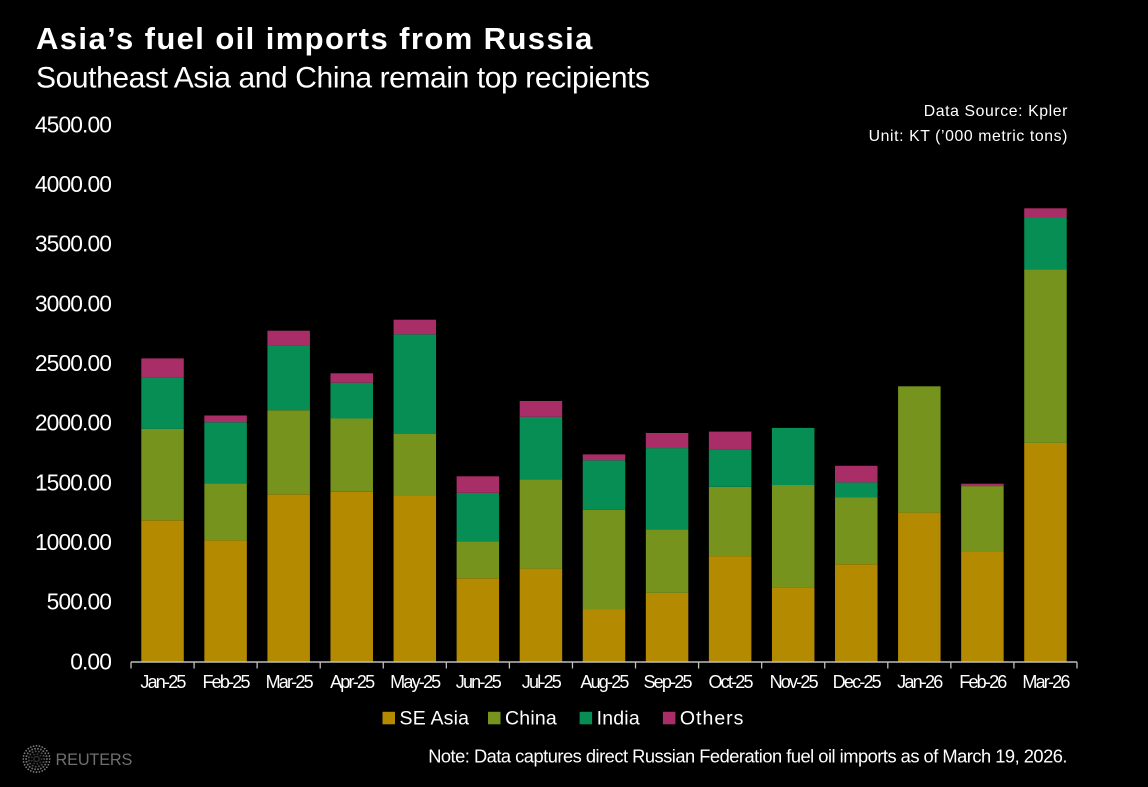  Describe the element at coordinates (531, 719) in the screenshot. I see `svg-text: China` at that location.